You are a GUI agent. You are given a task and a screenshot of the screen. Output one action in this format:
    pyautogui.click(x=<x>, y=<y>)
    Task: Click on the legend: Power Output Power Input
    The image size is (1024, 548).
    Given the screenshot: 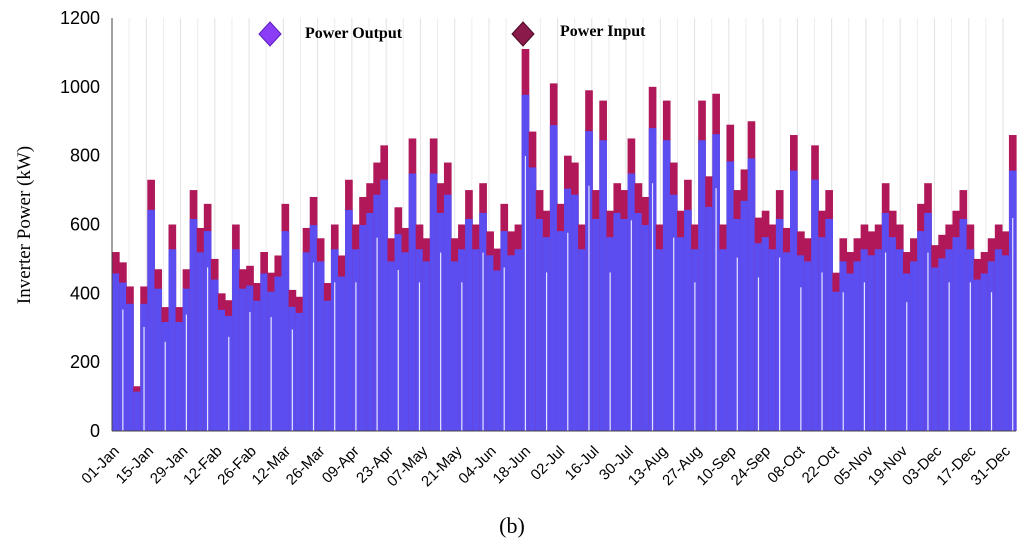 What is the action you would take?
    pyautogui.click(x=452, y=34)
    